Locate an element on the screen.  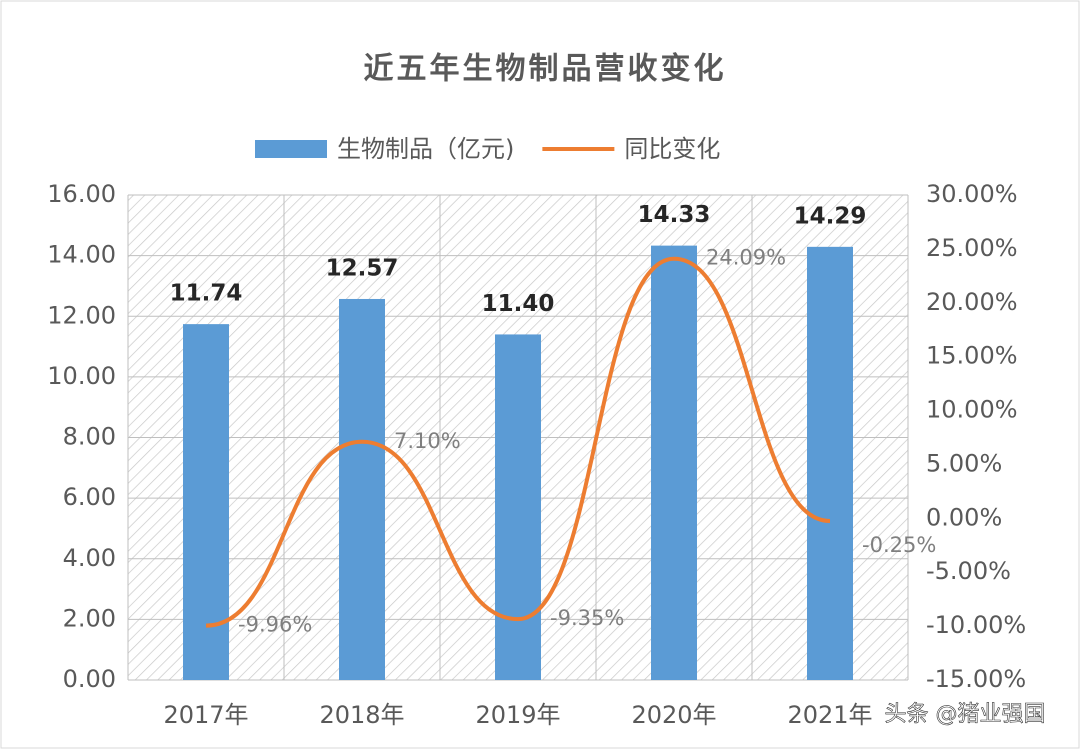
y-tick-label: 4.00 is located at coordinates (89, 558).